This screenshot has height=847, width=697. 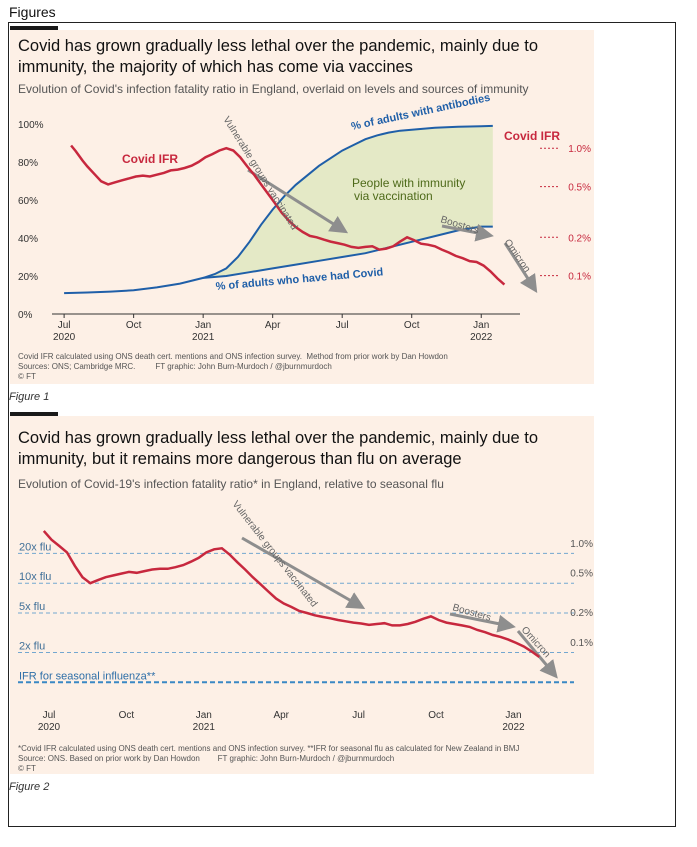 What do you see at coordinates (31, 125) in the screenshot?
I see `left-axis-tick-label: 100%` at bounding box center [31, 125].